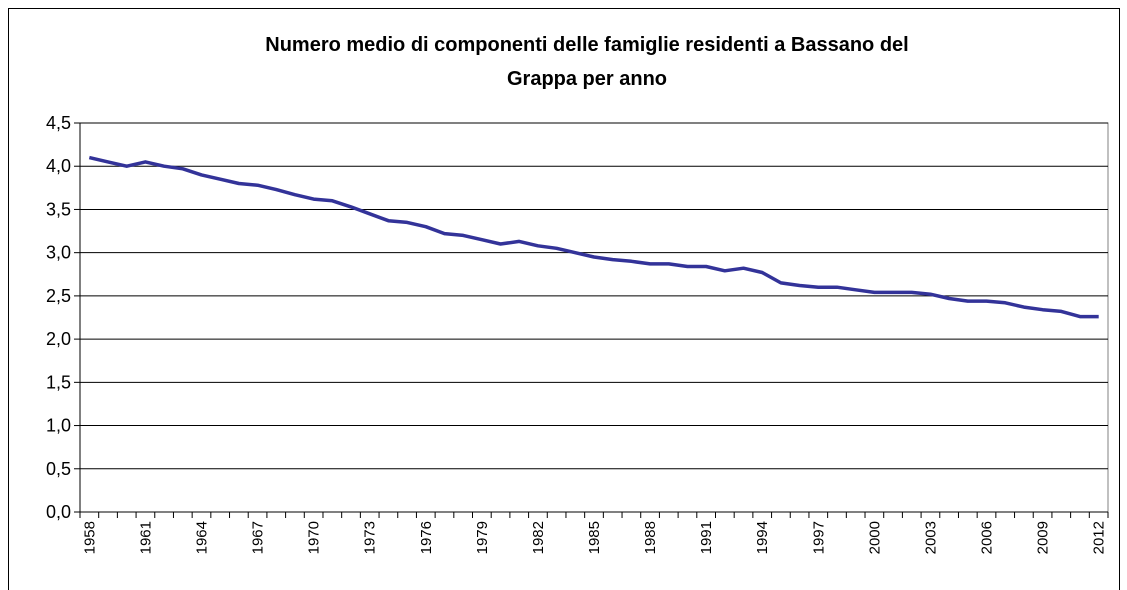 This screenshot has width=1127, height=590. What do you see at coordinates (930, 537) in the screenshot?
I see `x-tick-label: 2003` at bounding box center [930, 537].